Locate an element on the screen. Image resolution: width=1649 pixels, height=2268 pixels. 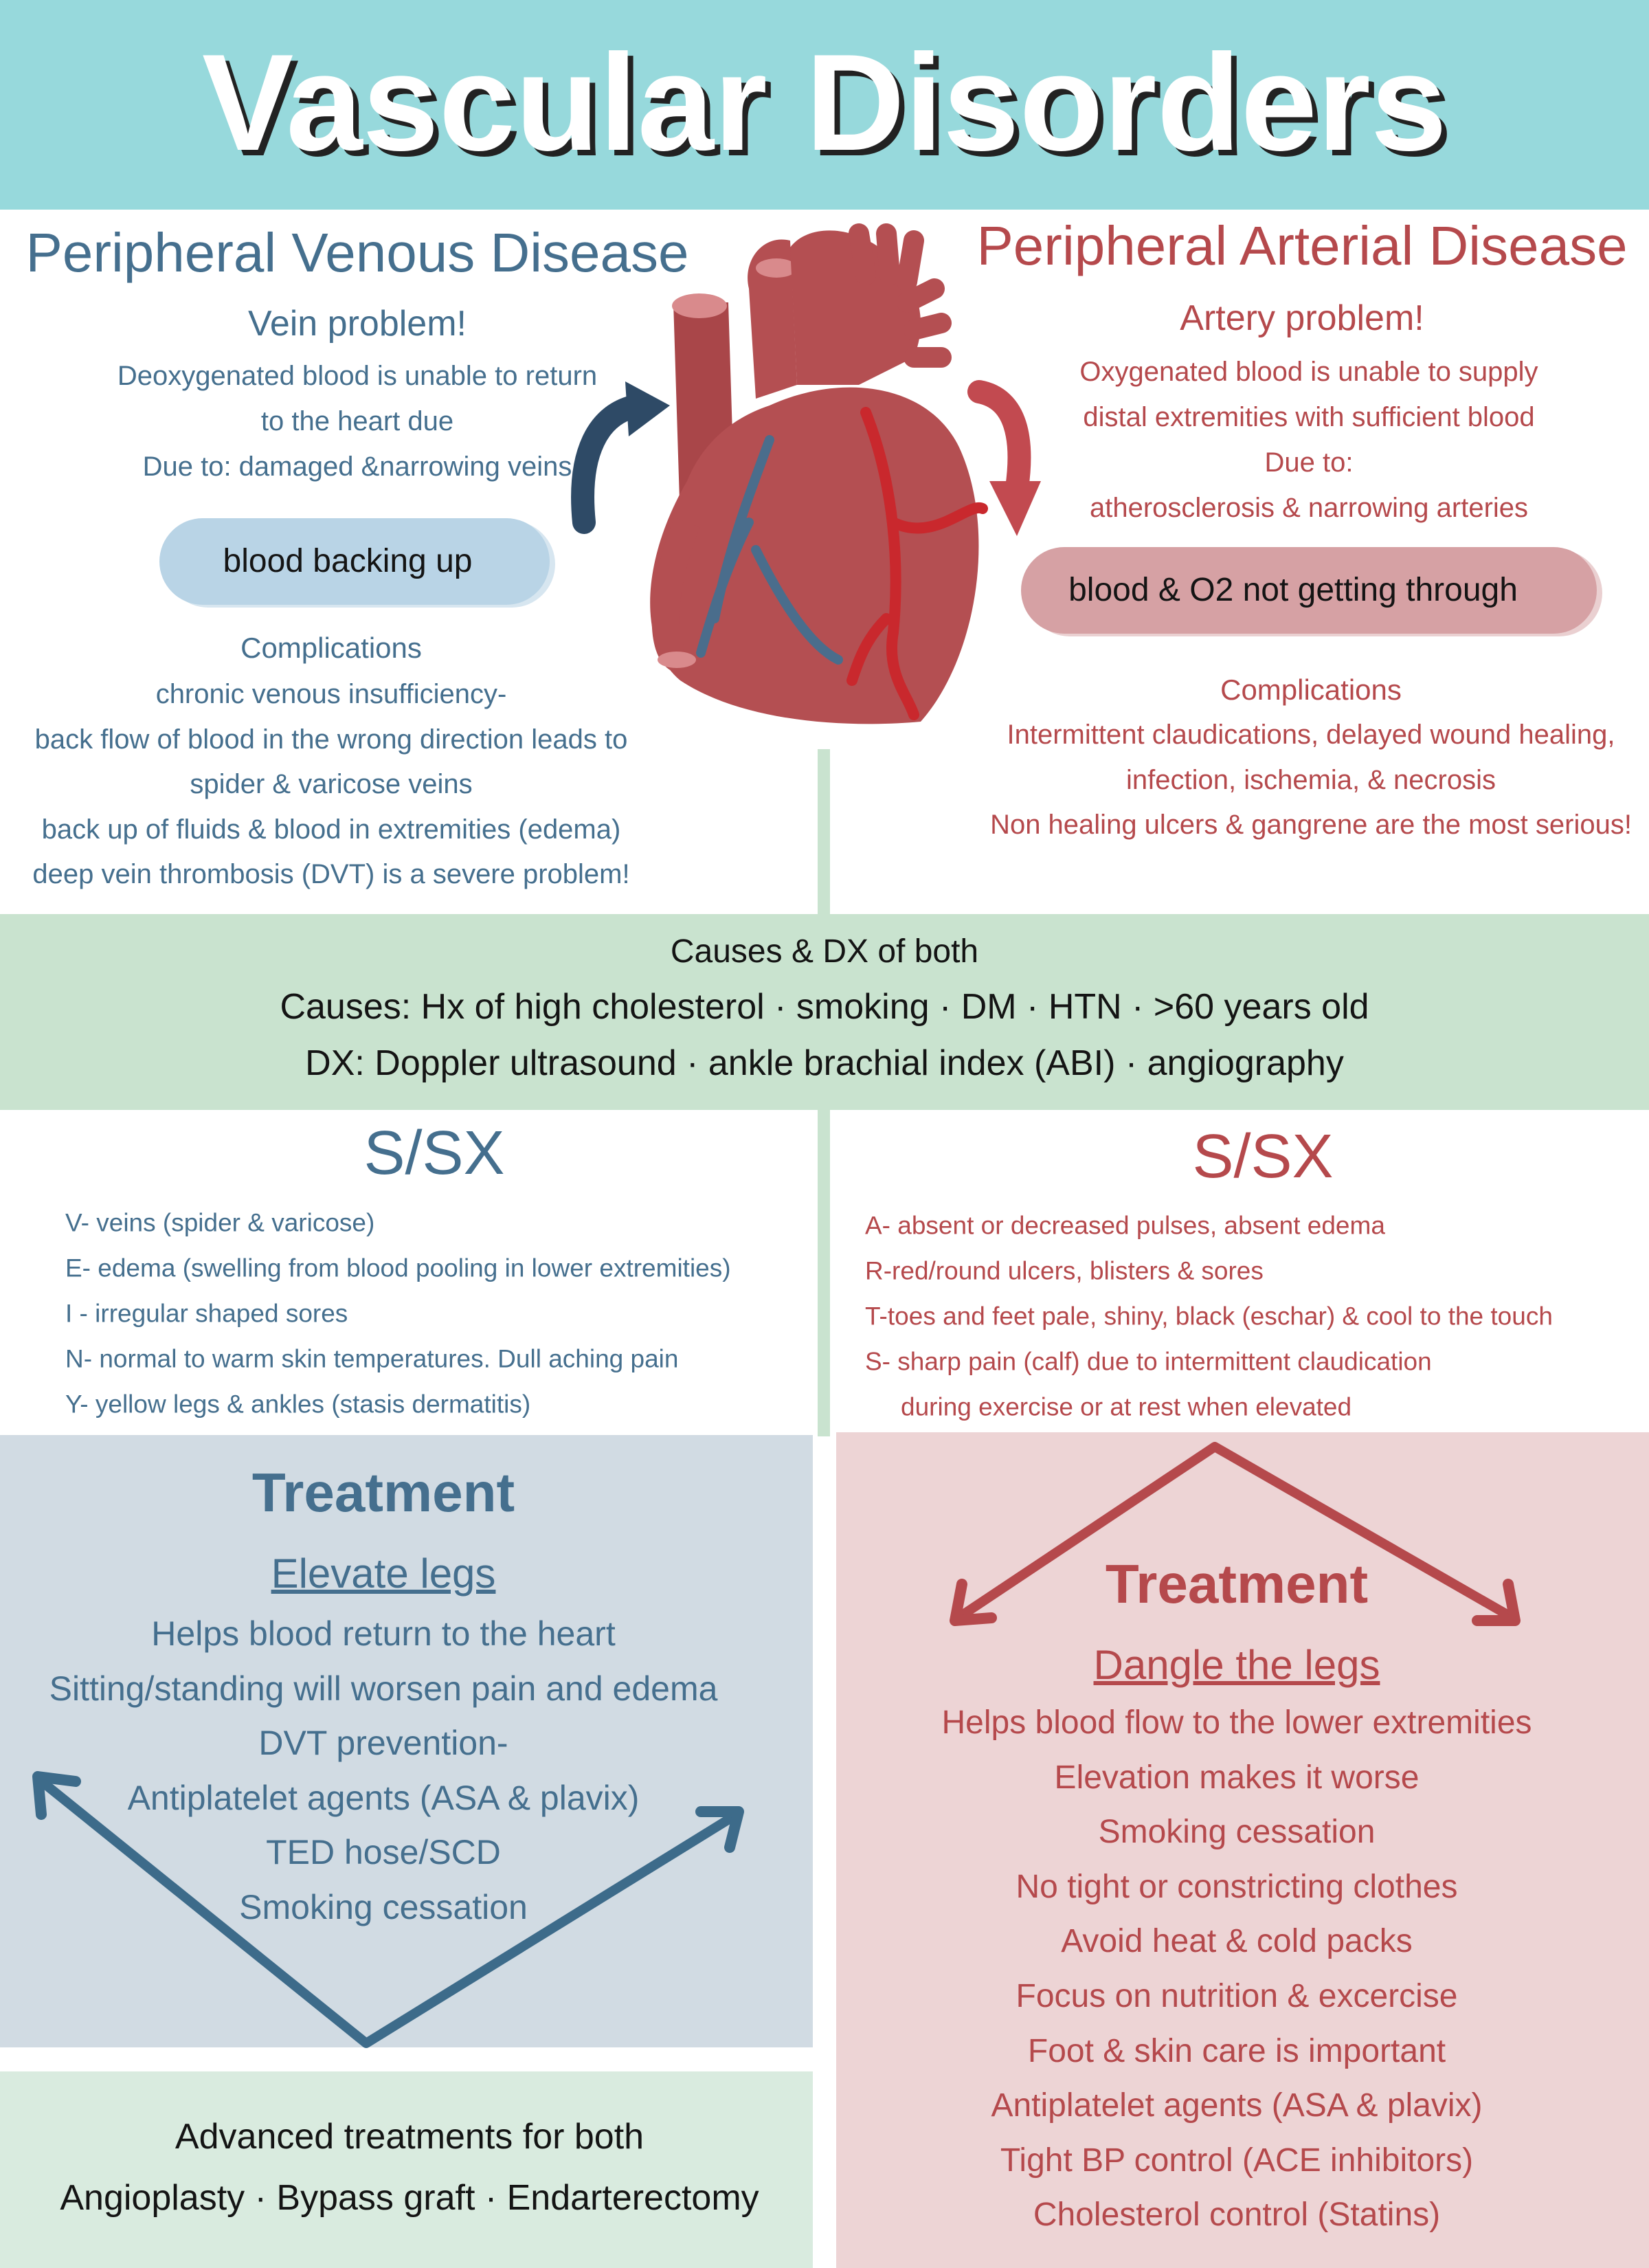
description-line: distal extremities with sufficient blood is located at coordinates (1309, 417).